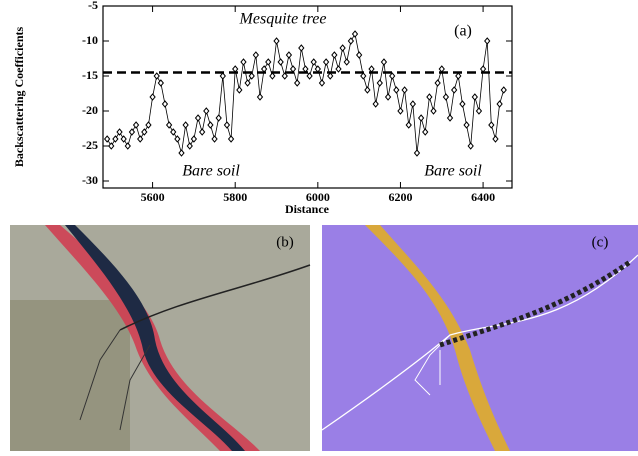 The image size is (638, 456). Describe the element at coordinates (90, 110) in the screenshot. I see `y-tick-label: -20` at that location.